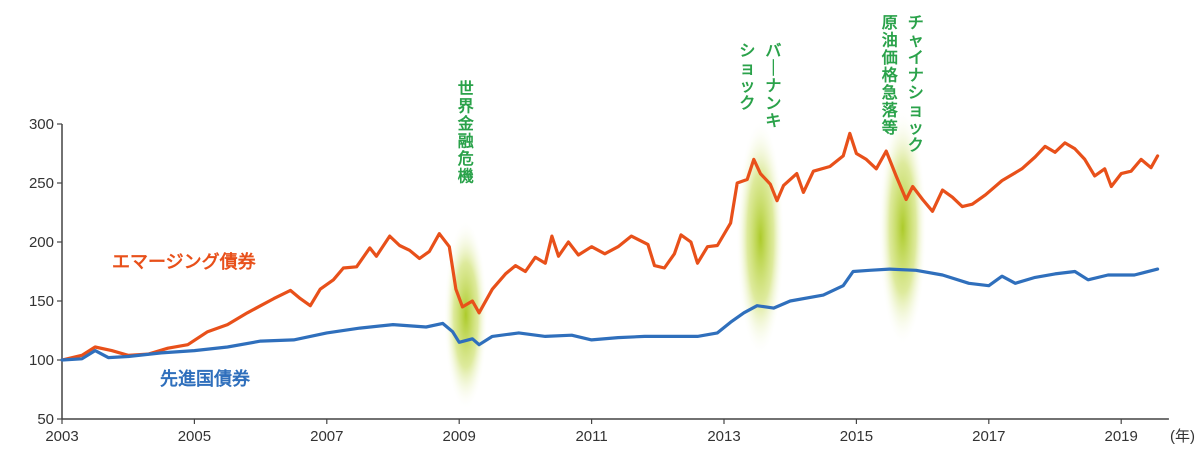 The image size is (1203, 453). What do you see at coordinates (45, 419) in the screenshot?
I see `y-tick-label: 50` at bounding box center [45, 419].